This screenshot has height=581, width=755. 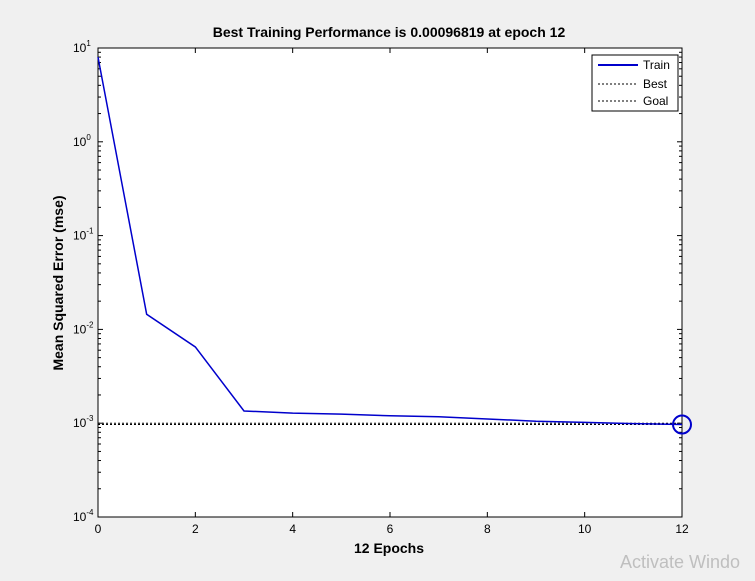 What do you see at coordinates (292, 529) in the screenshot?
I see `x-tick-label: 4` at bounding box center [292, 529].